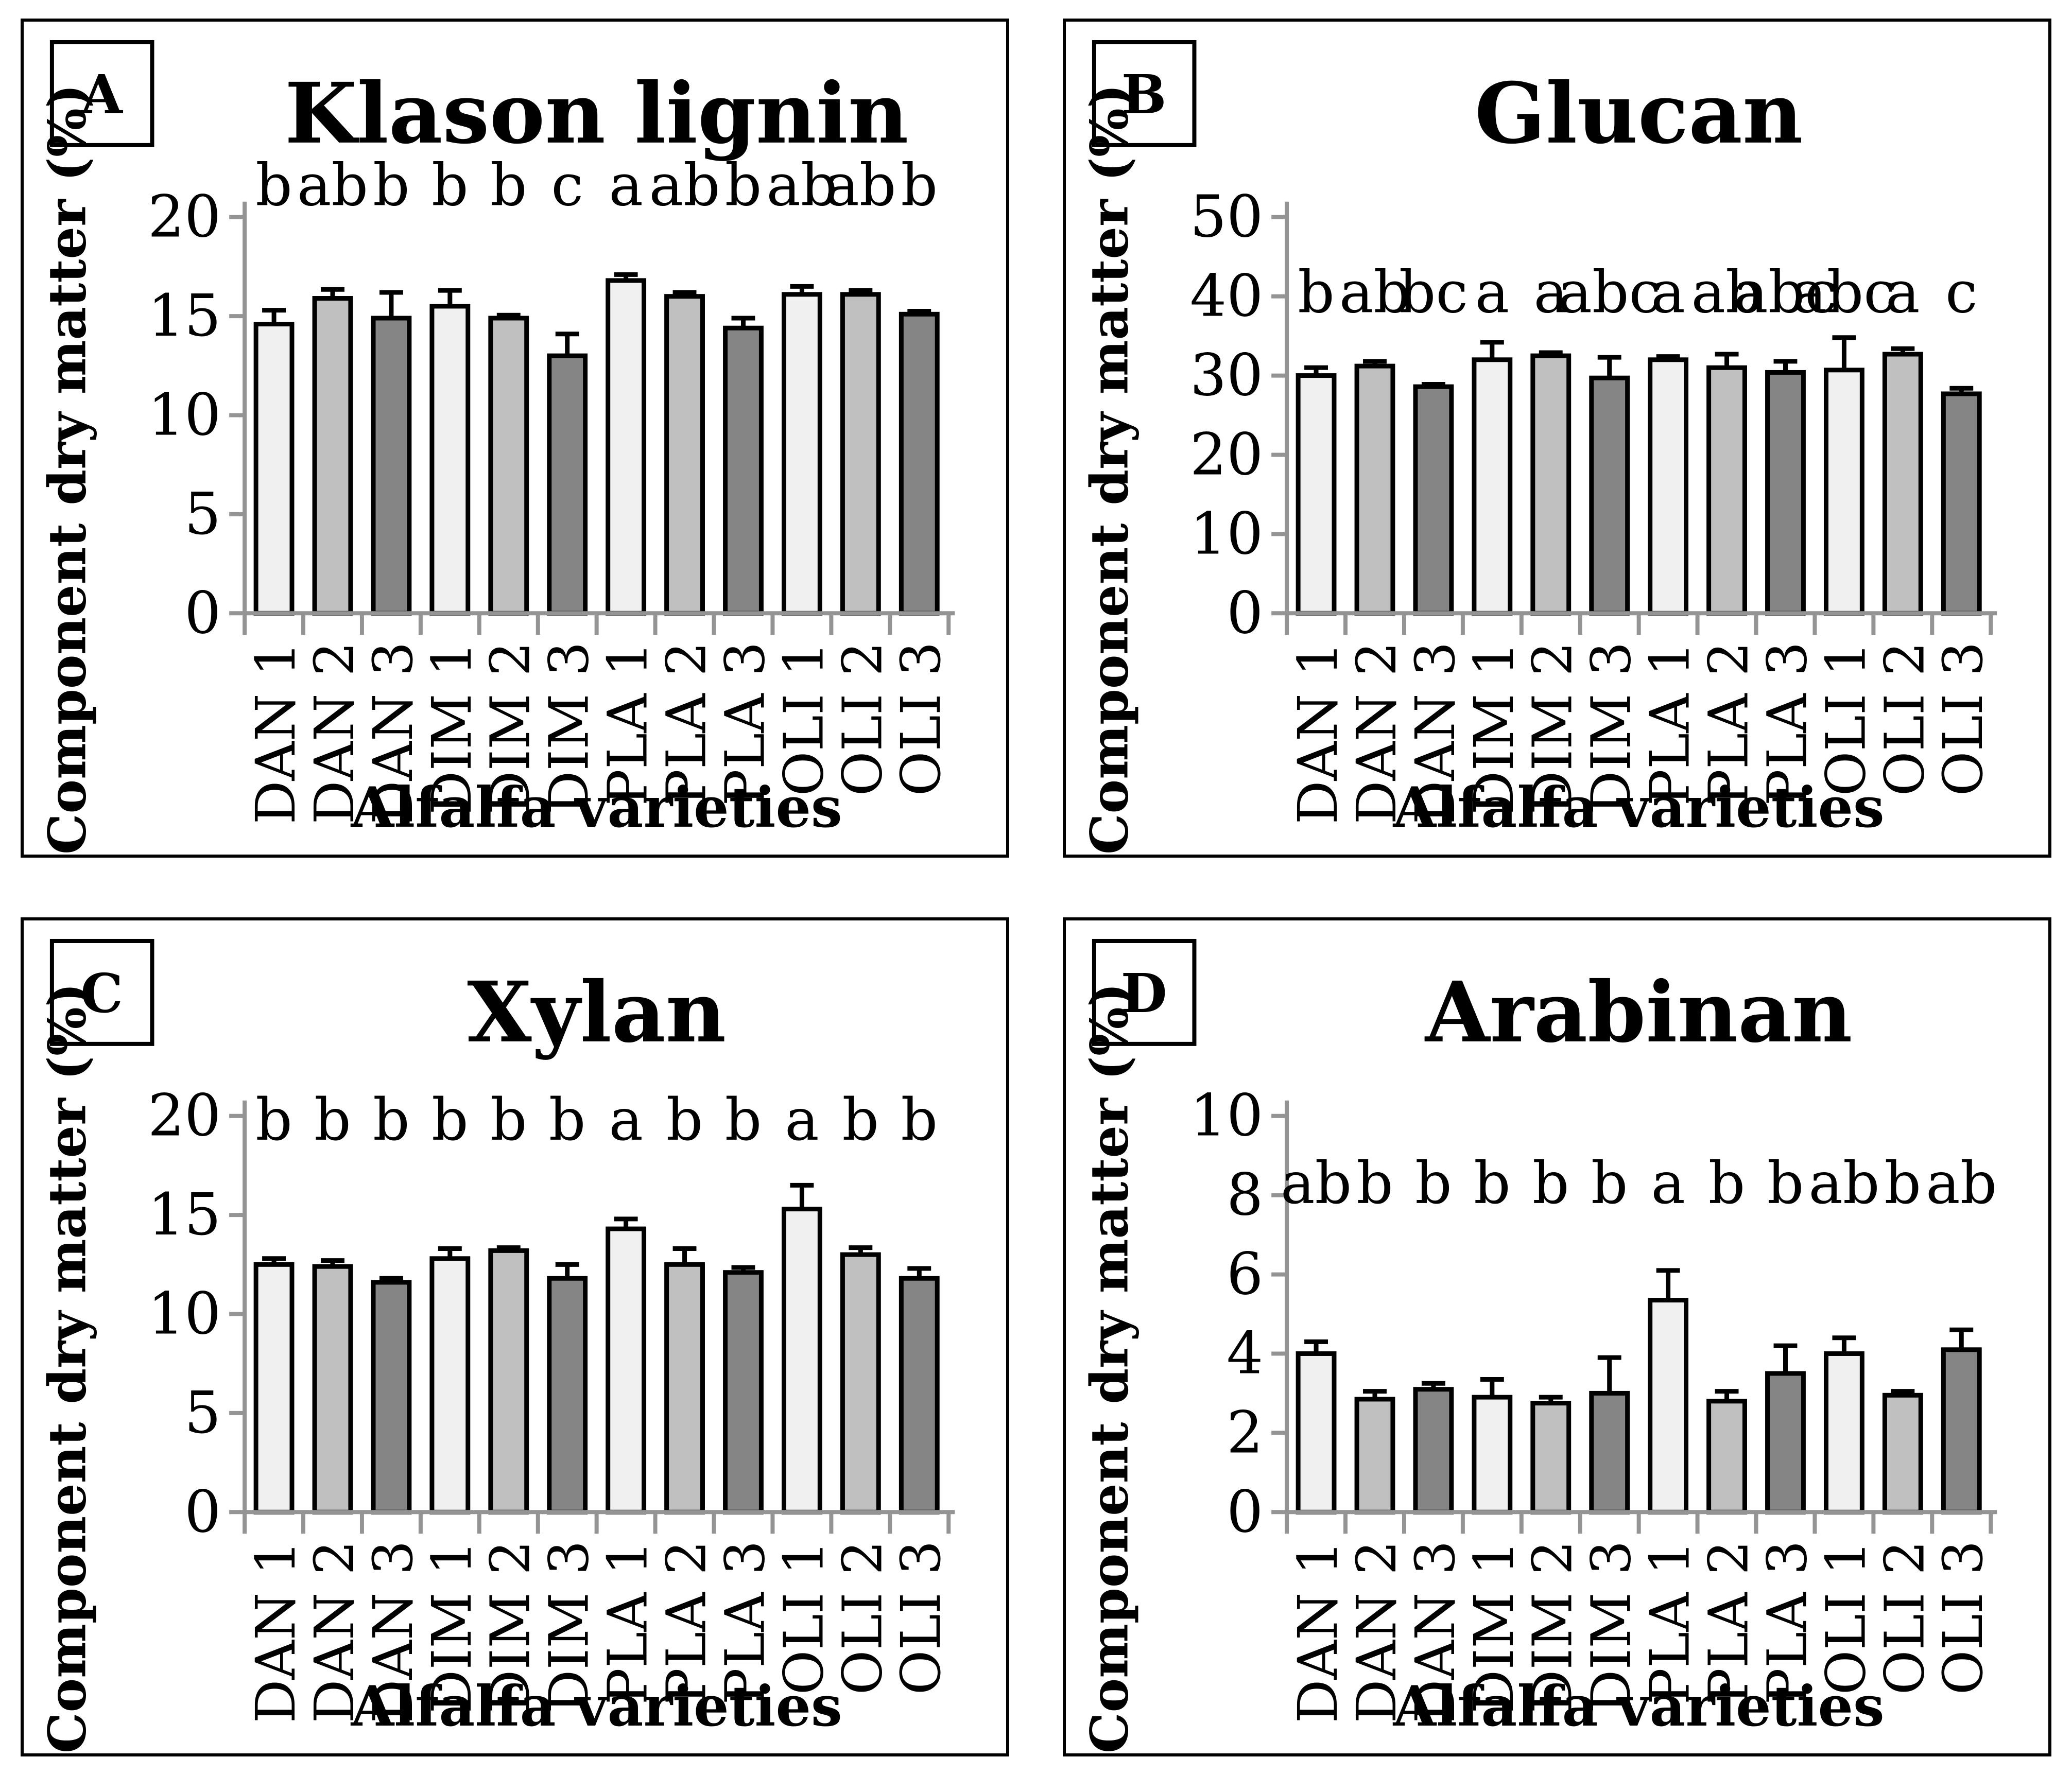  I want to click on x-axis-title: Alfalfa varieties, so click(1639, 807).